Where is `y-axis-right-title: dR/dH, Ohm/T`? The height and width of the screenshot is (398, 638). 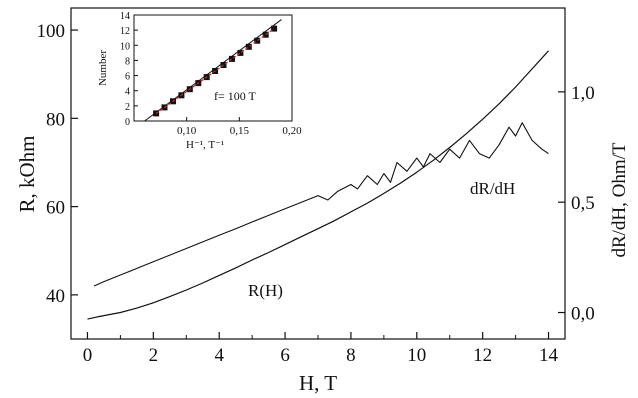 y-axis-right-title: dR/dH, Ohm/T is located at coordinates (619, 199).